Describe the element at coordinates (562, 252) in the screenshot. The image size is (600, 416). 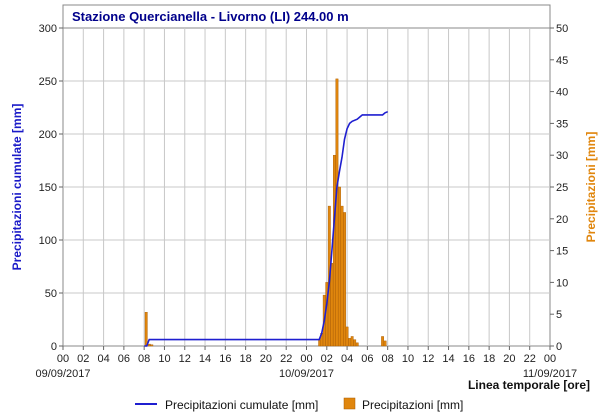
I see `y-right-tick-label: 15` at that location.